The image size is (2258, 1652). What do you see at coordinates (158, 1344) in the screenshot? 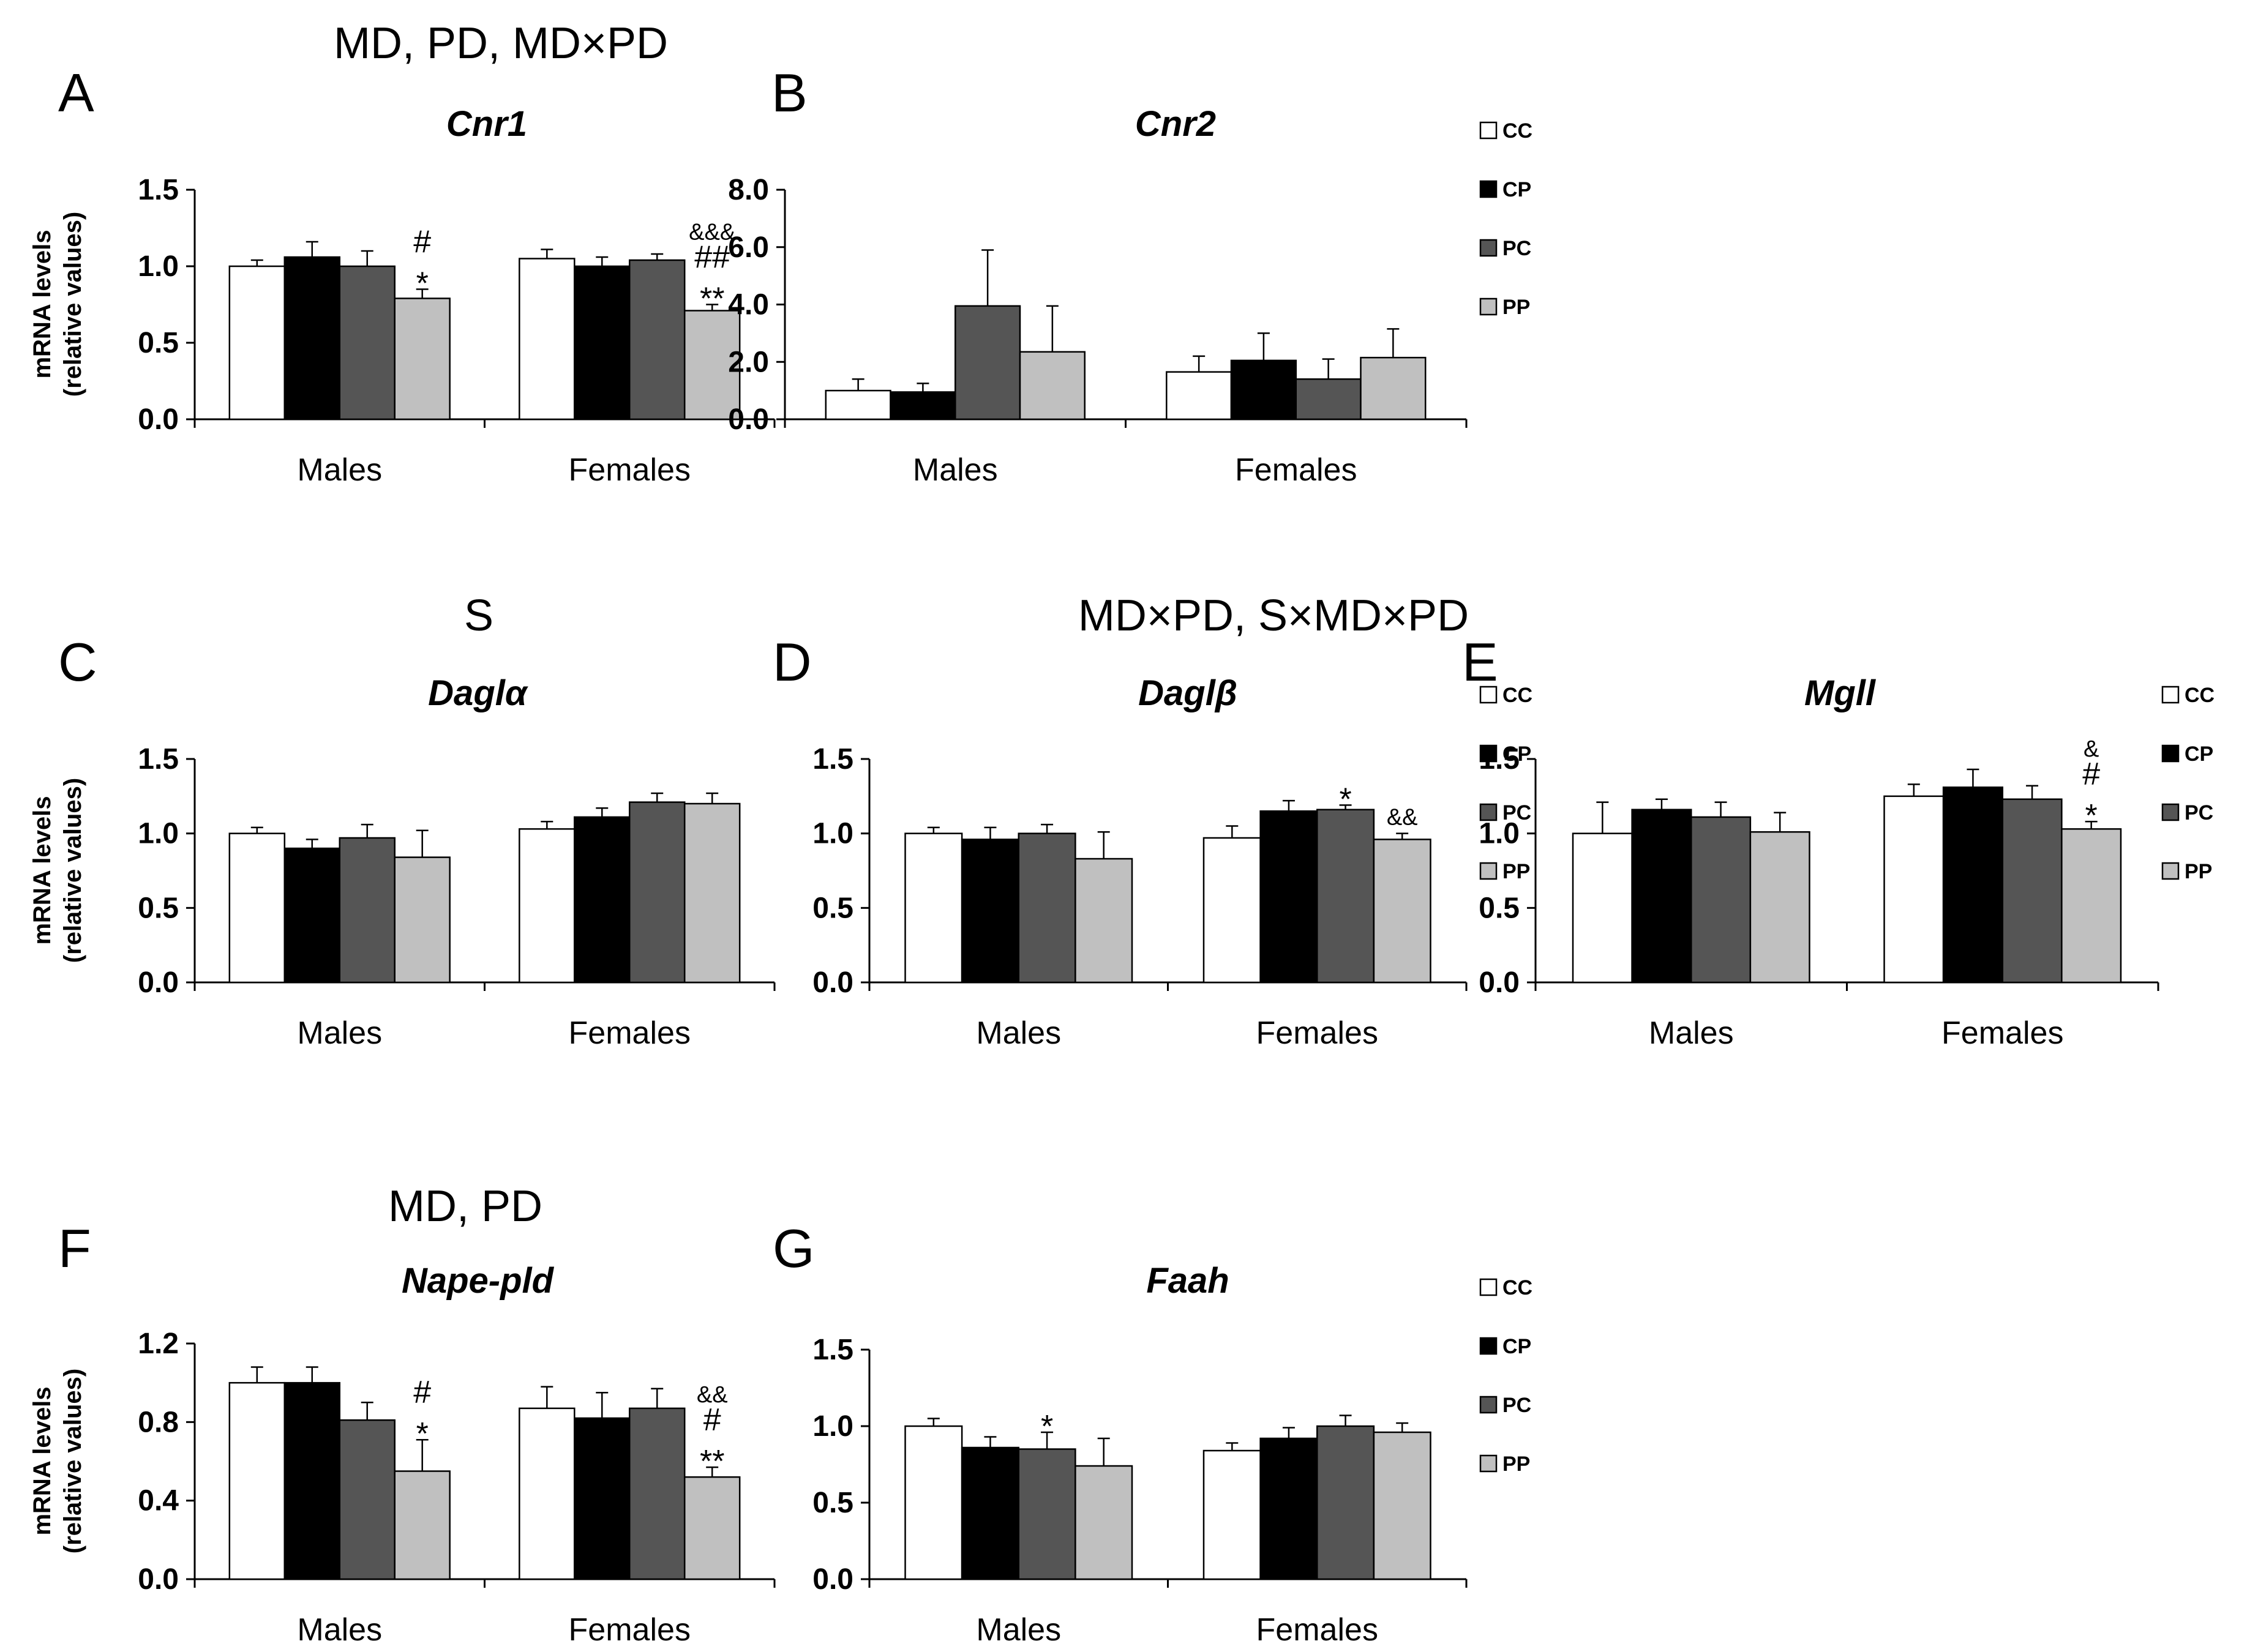
I see `y-tick-label: 1.2` at bounding box center [158, 1344].